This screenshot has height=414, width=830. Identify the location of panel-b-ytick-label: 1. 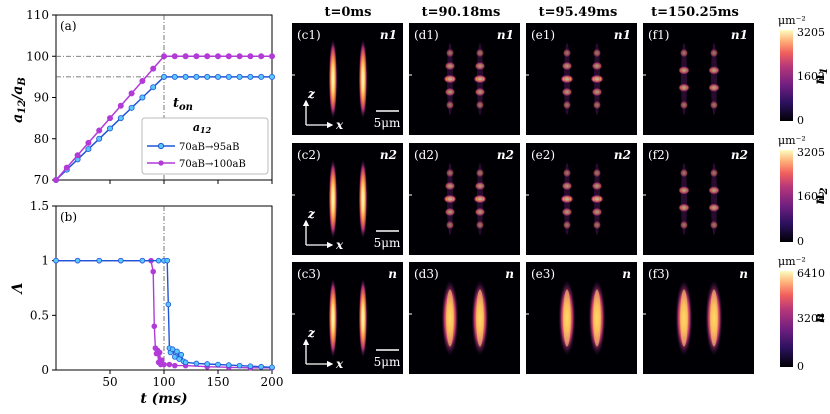
(45, 261).